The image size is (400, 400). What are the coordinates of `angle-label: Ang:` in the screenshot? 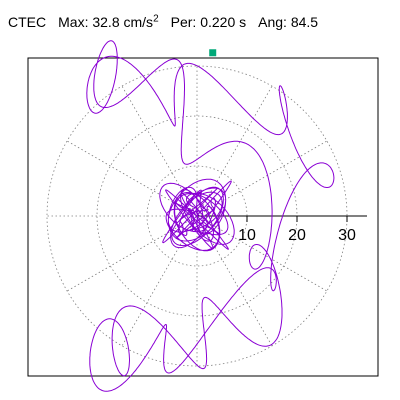 It's located at (272, 22).